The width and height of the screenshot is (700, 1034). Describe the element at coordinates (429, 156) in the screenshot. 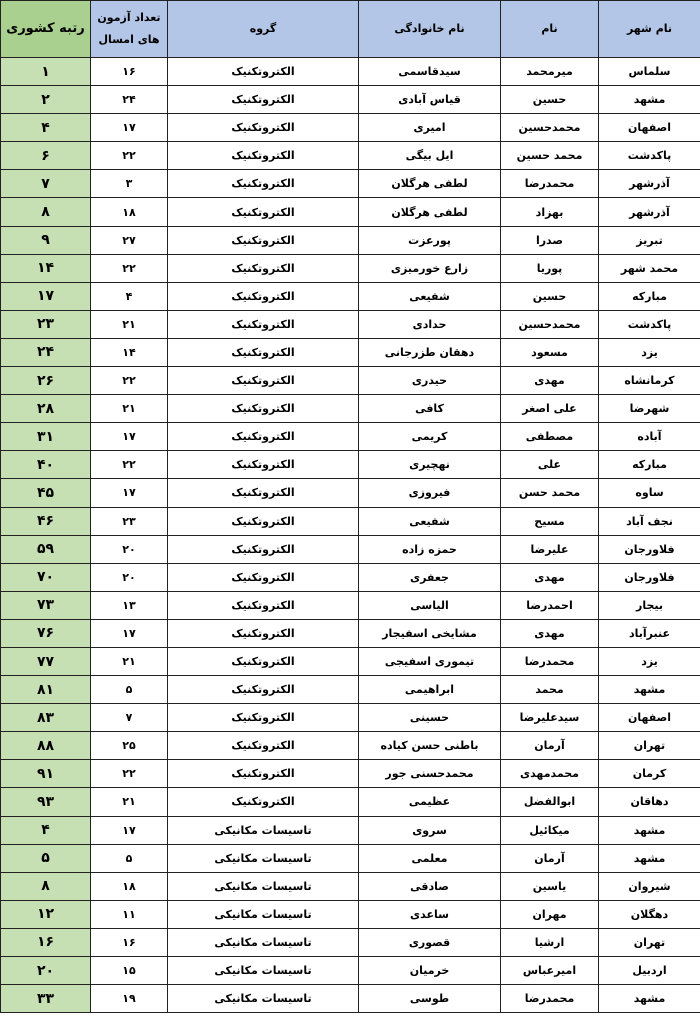

I see `cell-last-name: ایل بیگی` at that location.